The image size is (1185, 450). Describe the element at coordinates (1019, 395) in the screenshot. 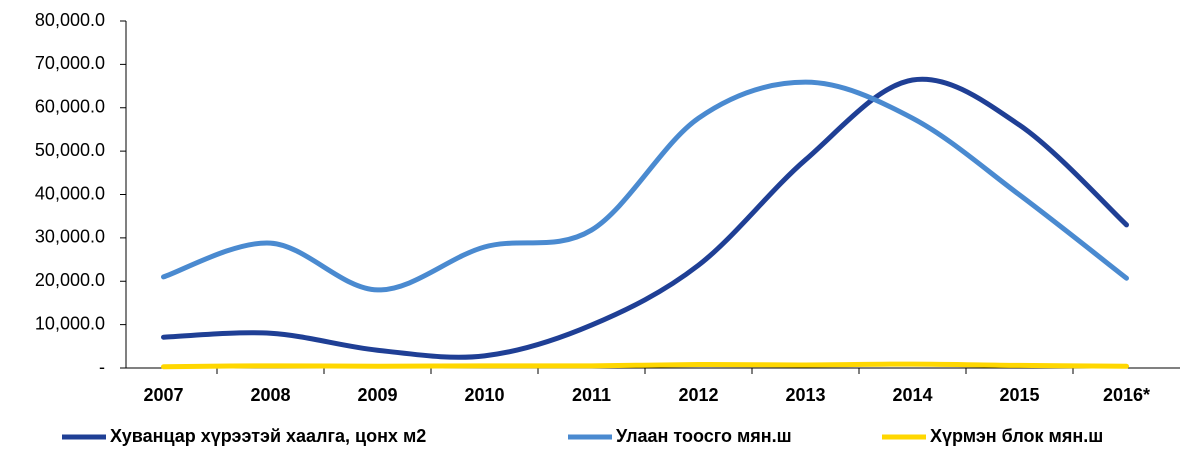

I see `x-tick-label: 2015` at that location.